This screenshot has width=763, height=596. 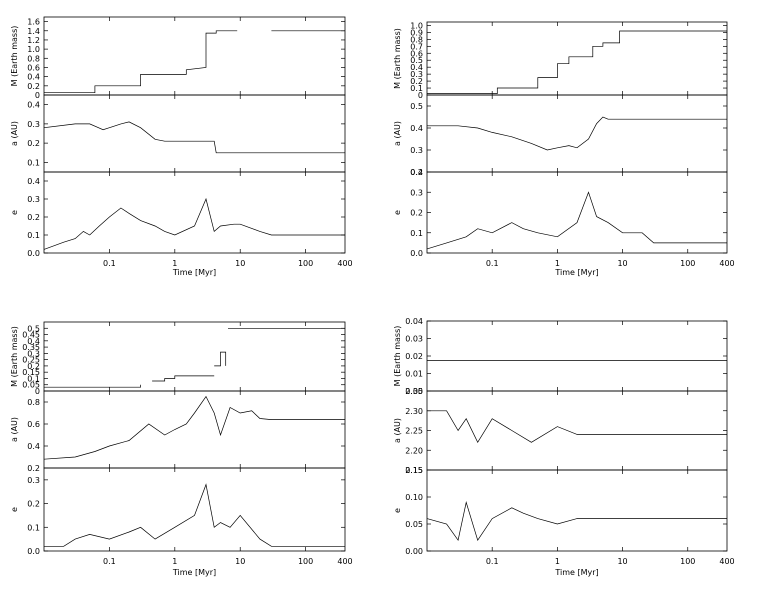 I want to click on chart-3-panel-2: 0.2 0.4 0.6 0.8 a (AU), so click(x=178, y=431).